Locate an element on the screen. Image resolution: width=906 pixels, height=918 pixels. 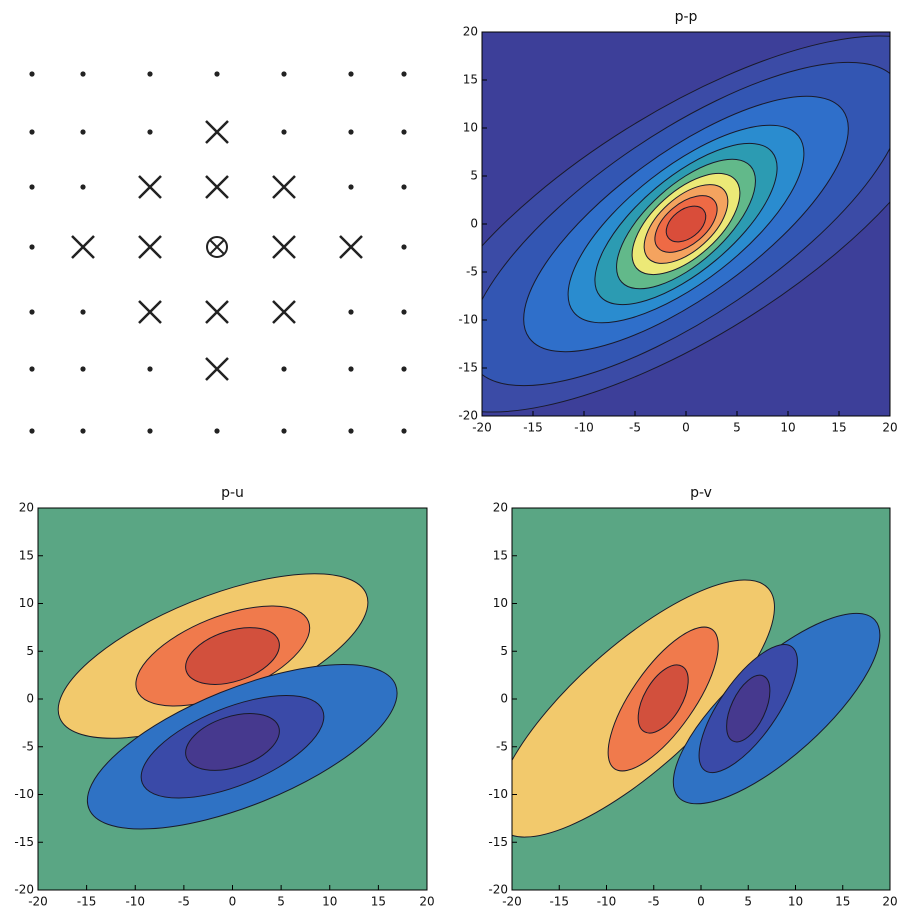
center-cross is located at coordinates (217, 247).